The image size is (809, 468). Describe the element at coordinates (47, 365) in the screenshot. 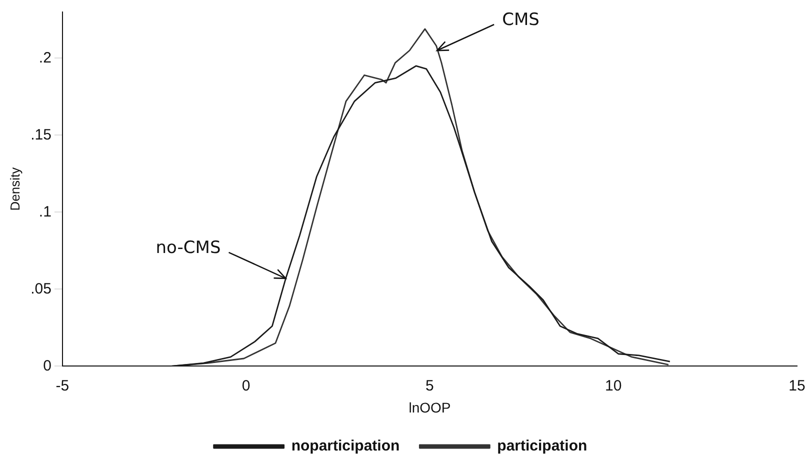

I see `y-tick-label: 0` at that location.